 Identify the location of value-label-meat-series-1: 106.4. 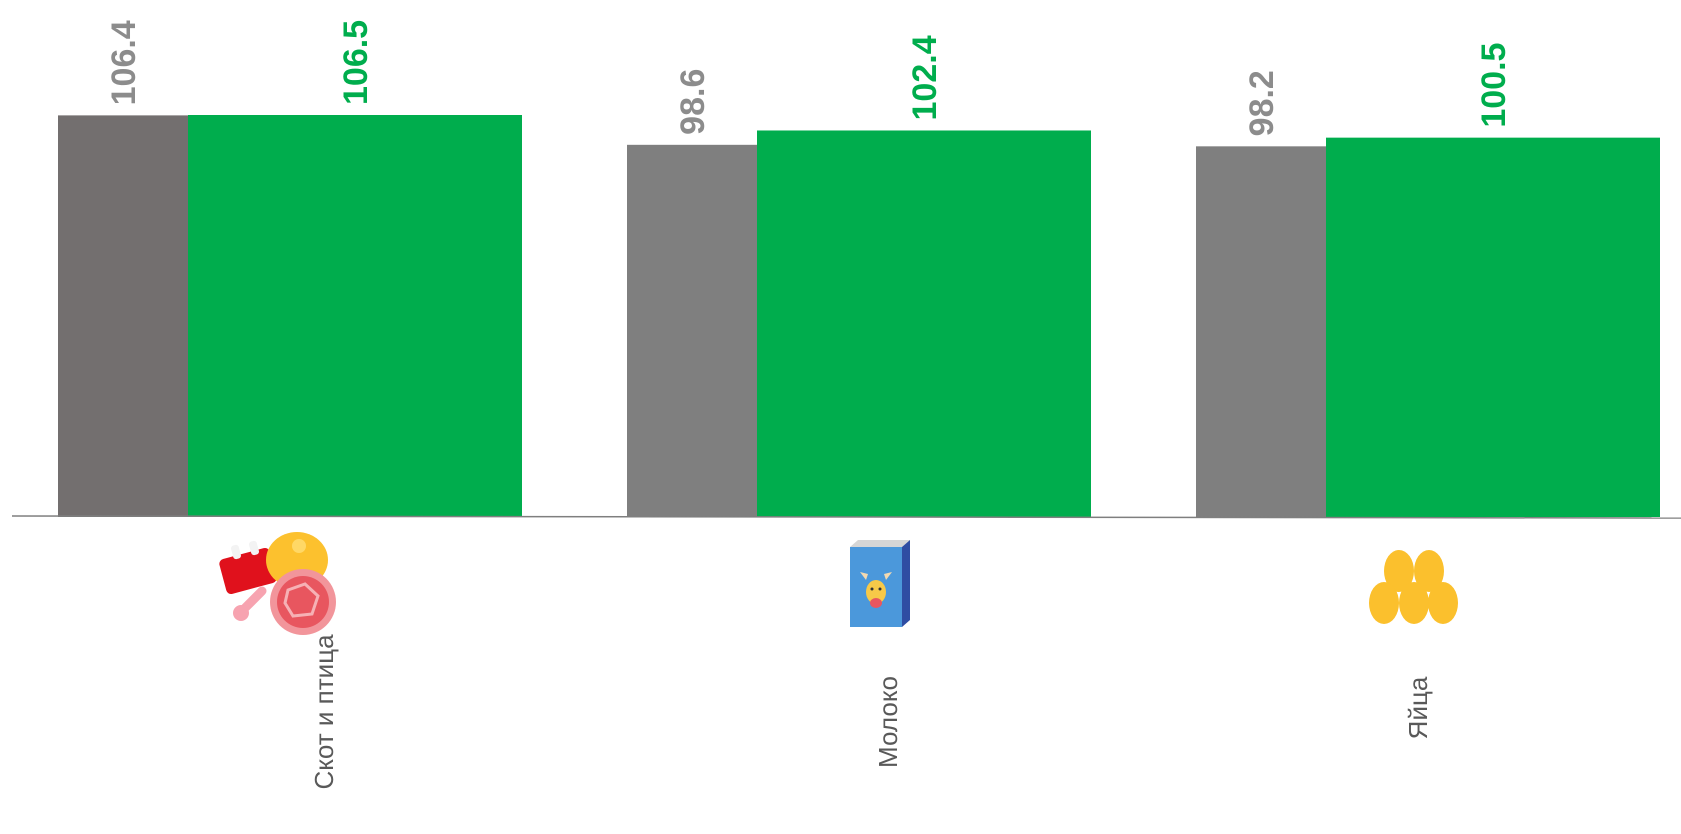
(124, 62).